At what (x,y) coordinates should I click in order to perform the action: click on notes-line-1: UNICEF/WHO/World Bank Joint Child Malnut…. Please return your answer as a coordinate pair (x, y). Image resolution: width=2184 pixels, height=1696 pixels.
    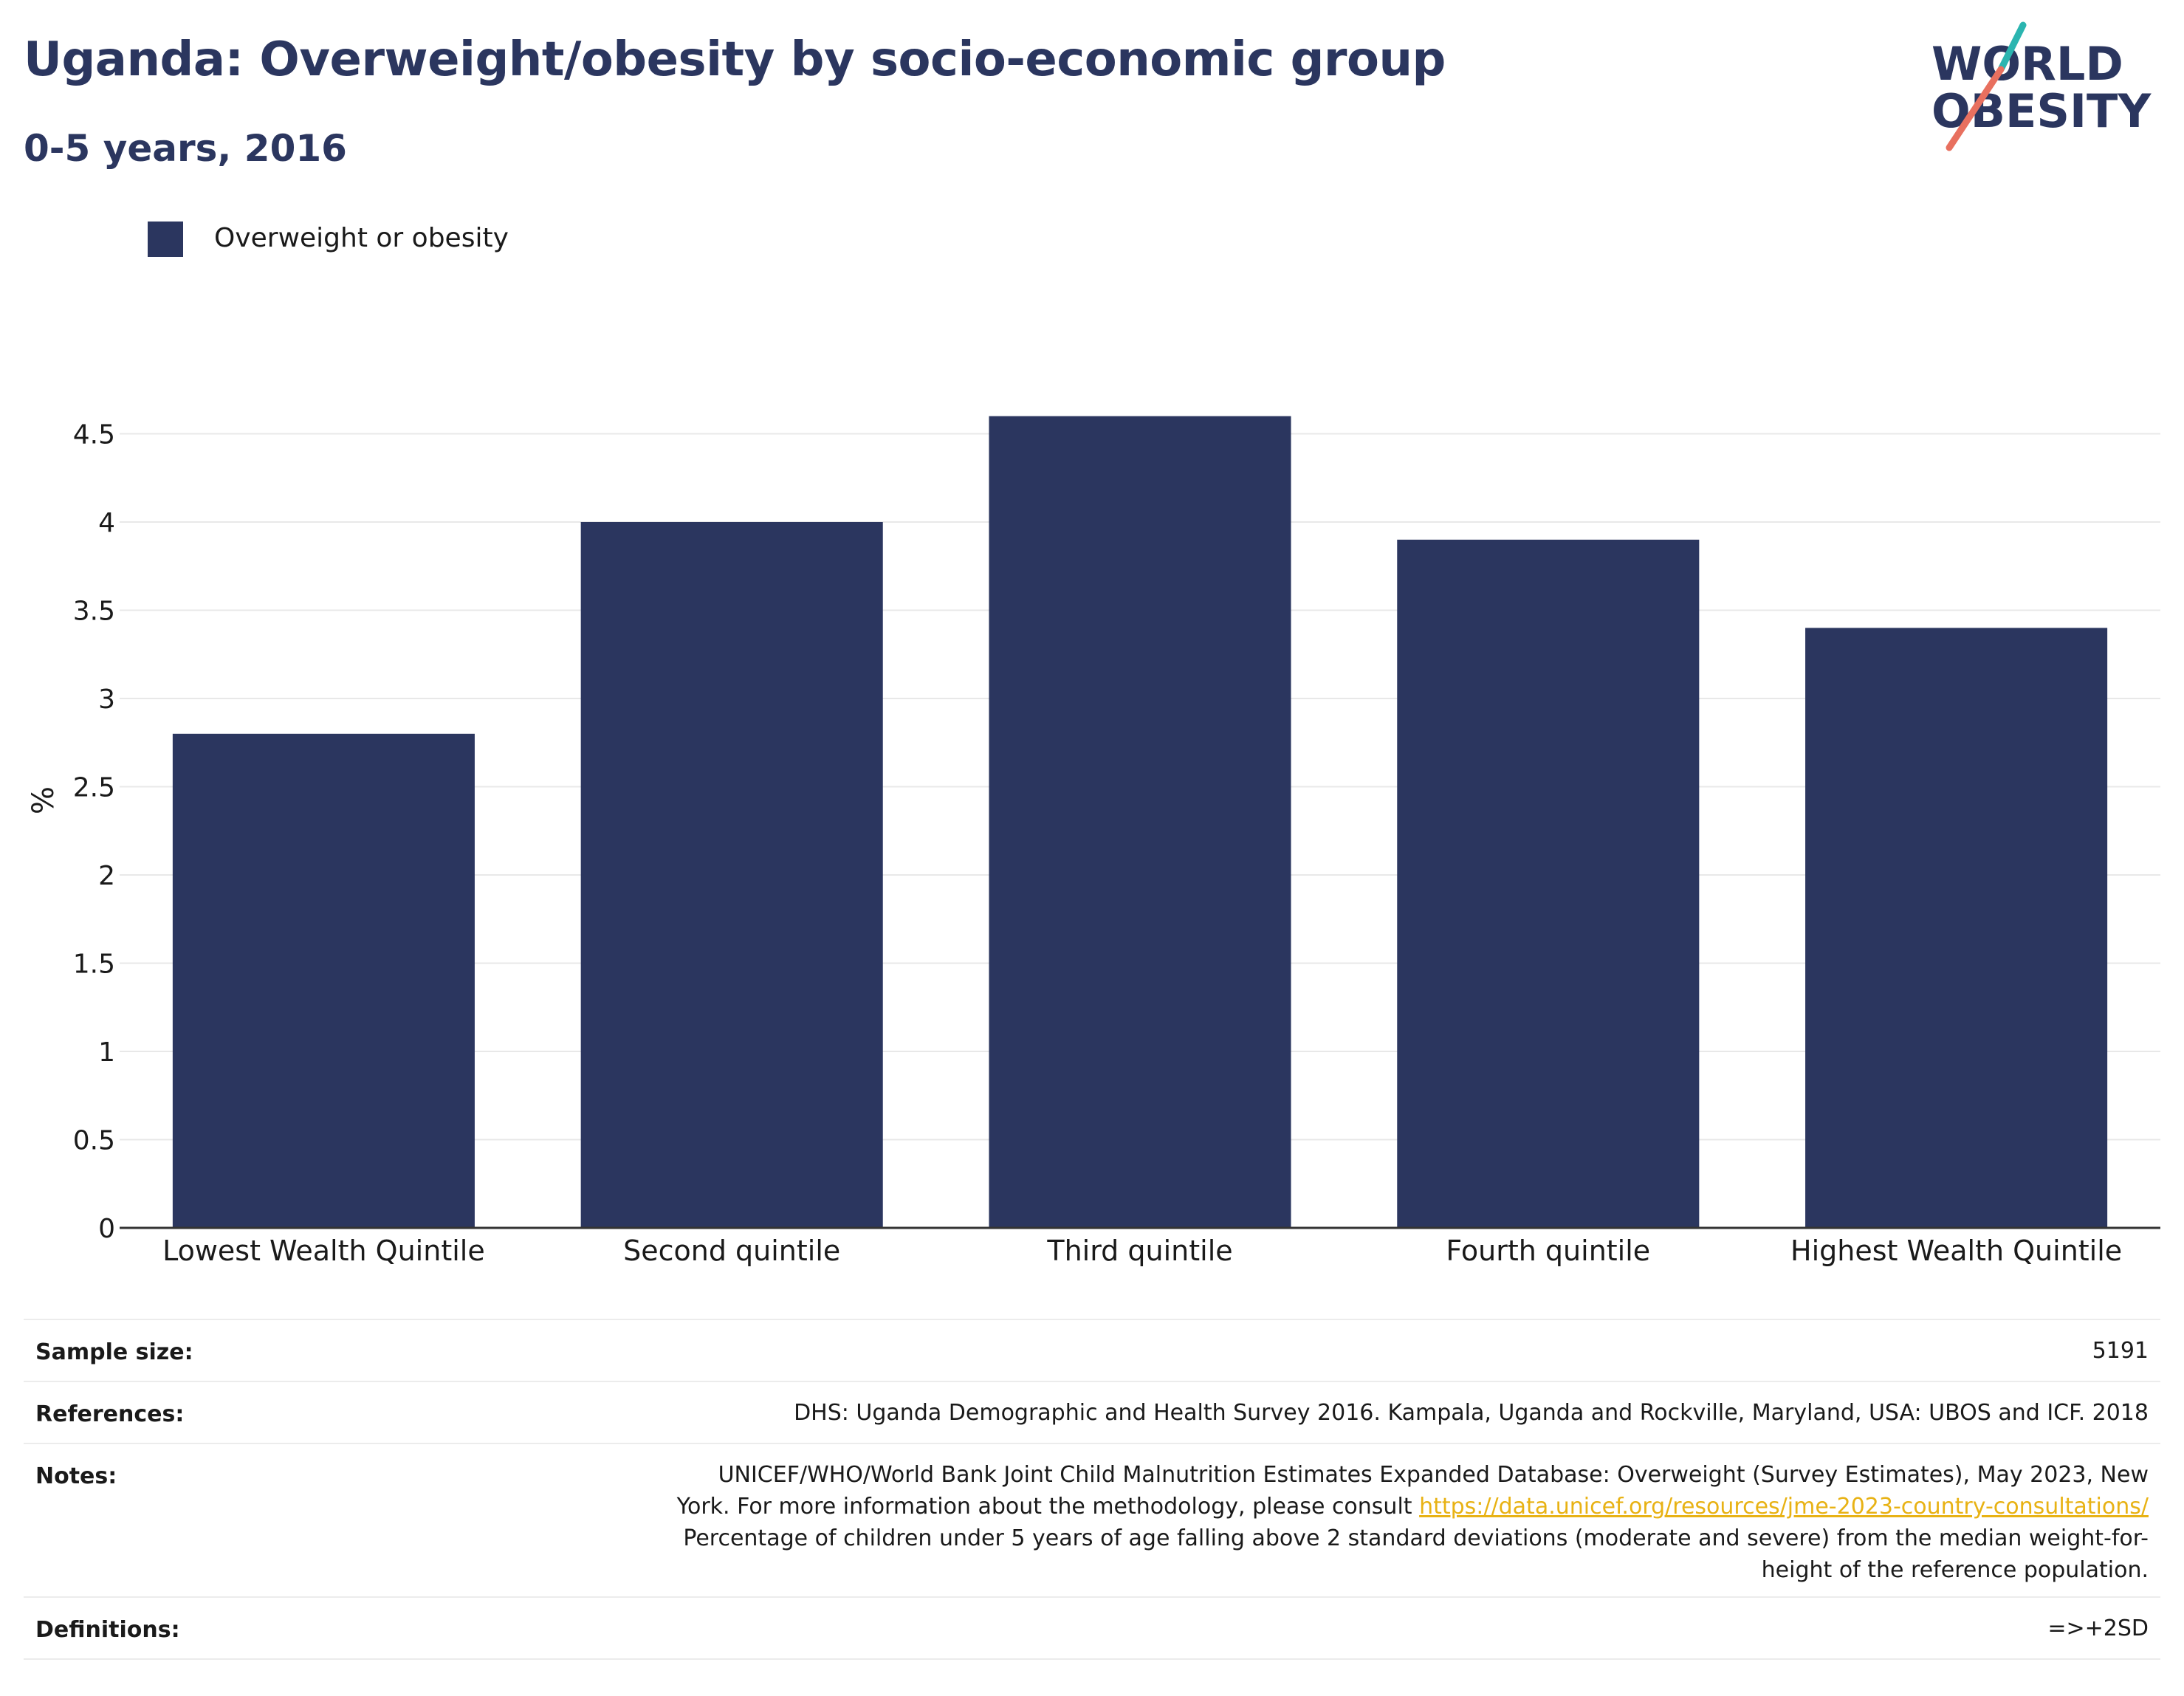
    Looking at the image, I should click on (1434, 1475).